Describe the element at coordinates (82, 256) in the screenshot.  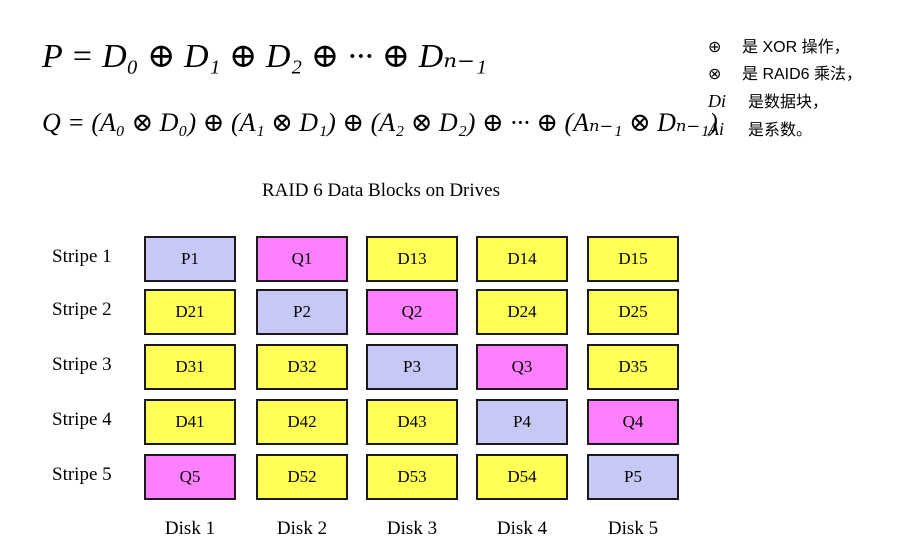
I see `stripe-label: Stripe 1` at that location.